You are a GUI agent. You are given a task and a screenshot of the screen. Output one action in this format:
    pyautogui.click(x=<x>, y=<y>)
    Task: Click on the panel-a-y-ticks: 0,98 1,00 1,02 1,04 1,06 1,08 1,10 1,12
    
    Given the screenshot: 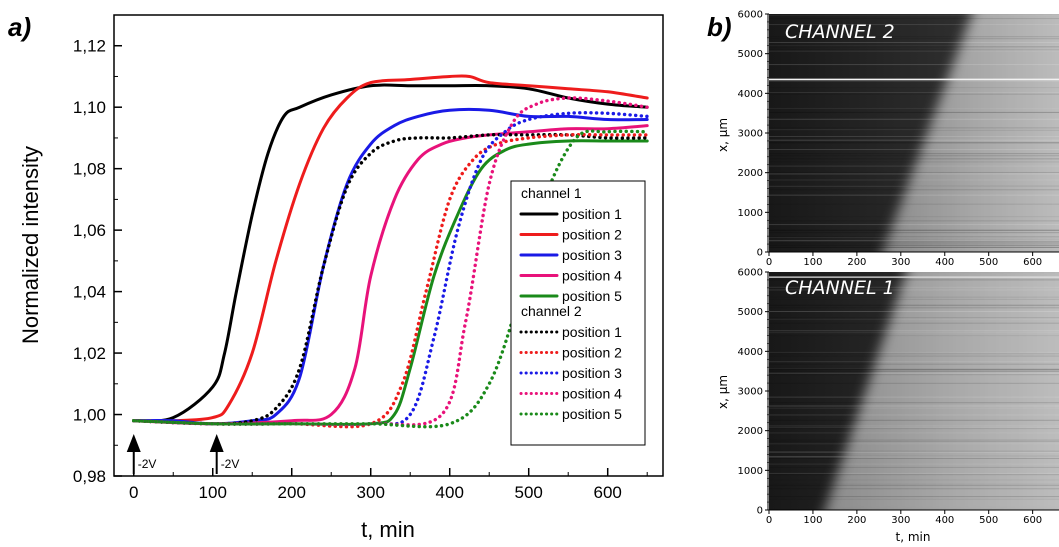 What is the action you would take?
    pyautogui.click(x=97, y=261)
    